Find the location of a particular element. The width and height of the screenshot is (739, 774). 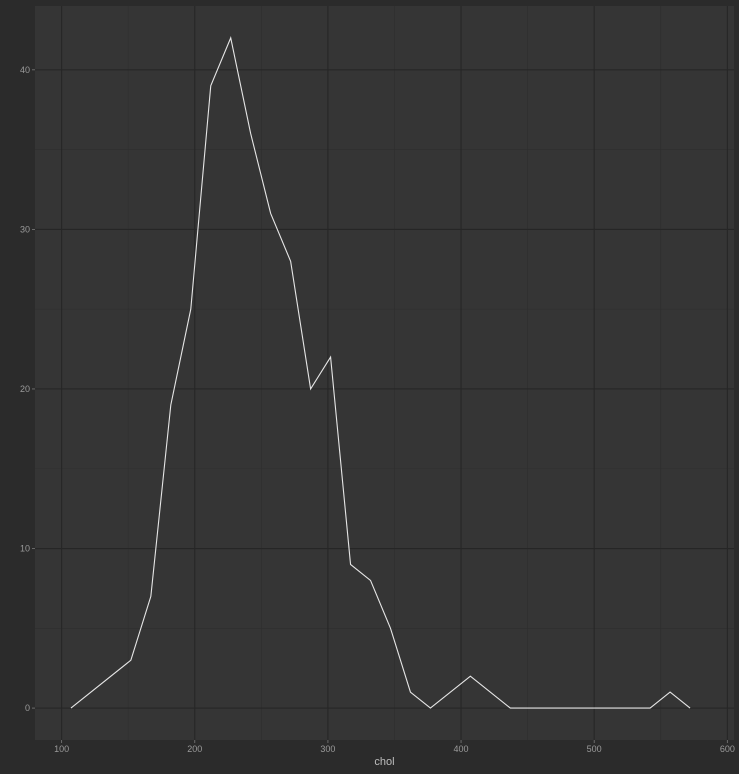

x-axis-title: chol is located at coordinates (384, 762).